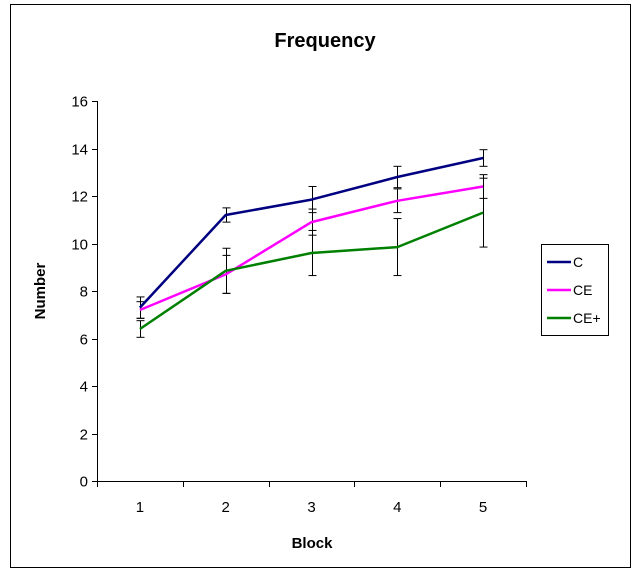 This screenshot has height=573, width=637. I want to click on x-tick-label: 1, so click(140, 507).